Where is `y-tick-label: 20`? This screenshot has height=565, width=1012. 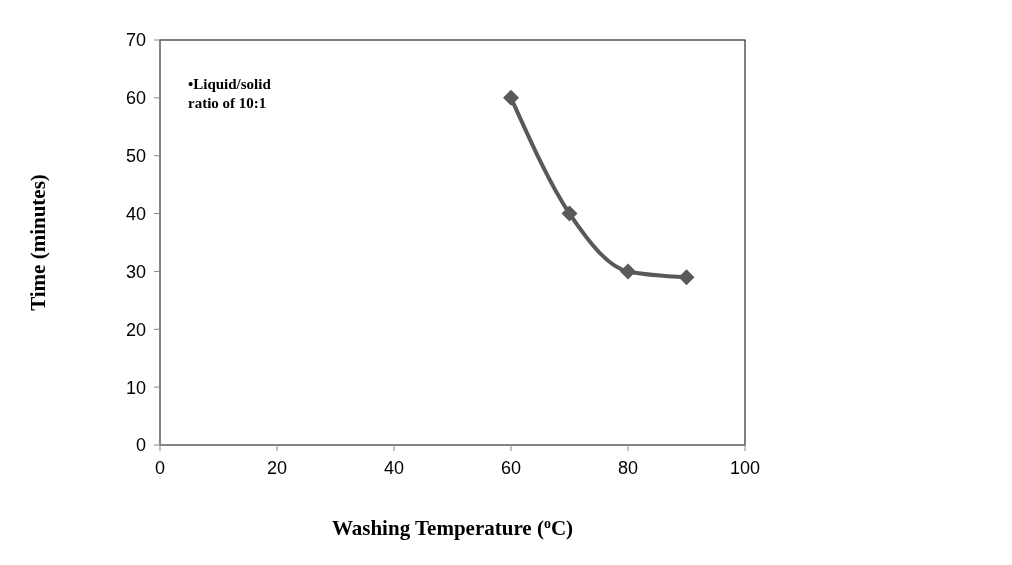 y-tick-label: 20 is located at coordinates (135, 329).